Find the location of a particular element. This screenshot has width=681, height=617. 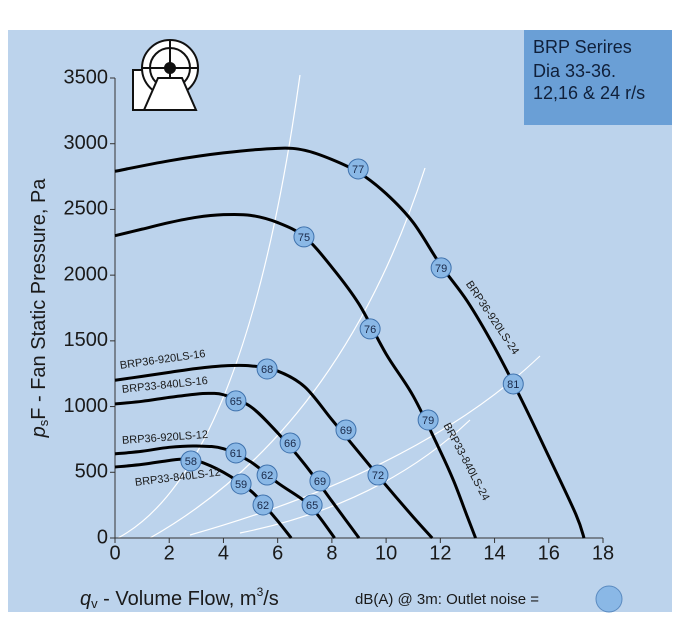

x-tick-label: 4 is located at coordinates (223, 553).